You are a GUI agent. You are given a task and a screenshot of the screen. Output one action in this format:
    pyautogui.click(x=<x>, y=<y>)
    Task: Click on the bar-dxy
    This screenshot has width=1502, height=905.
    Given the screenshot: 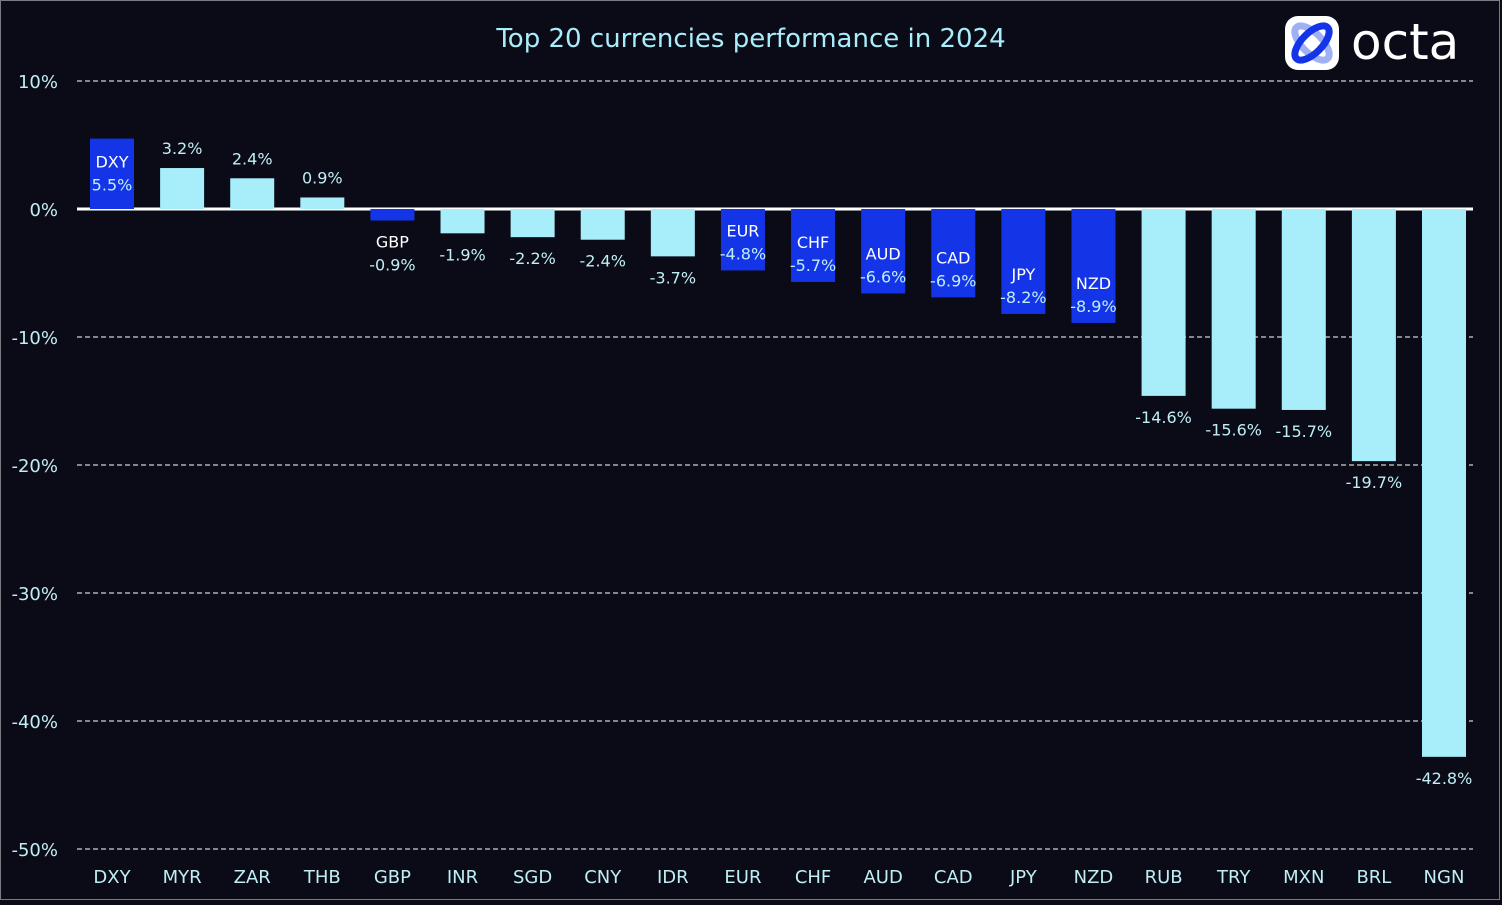 What is the action you would take?
    pyautogui.click(x=112, y=173)
    